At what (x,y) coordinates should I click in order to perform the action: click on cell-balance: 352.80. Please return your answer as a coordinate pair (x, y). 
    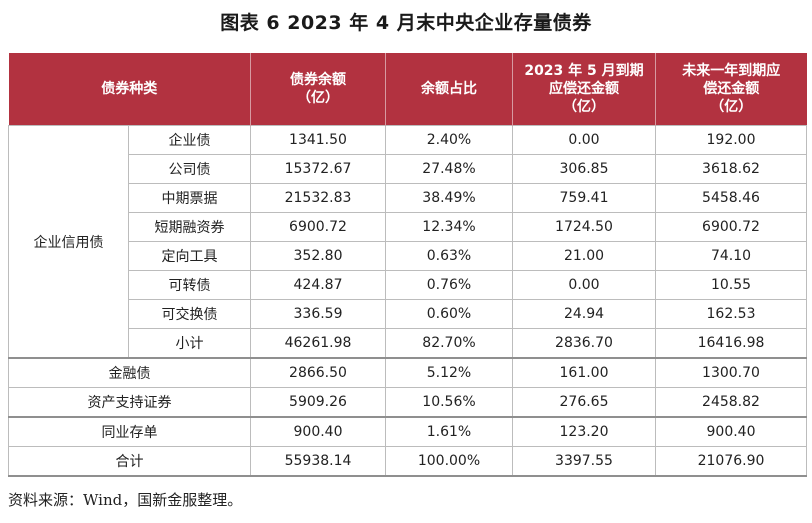
    Looking at the image, I should click on (318, 256).